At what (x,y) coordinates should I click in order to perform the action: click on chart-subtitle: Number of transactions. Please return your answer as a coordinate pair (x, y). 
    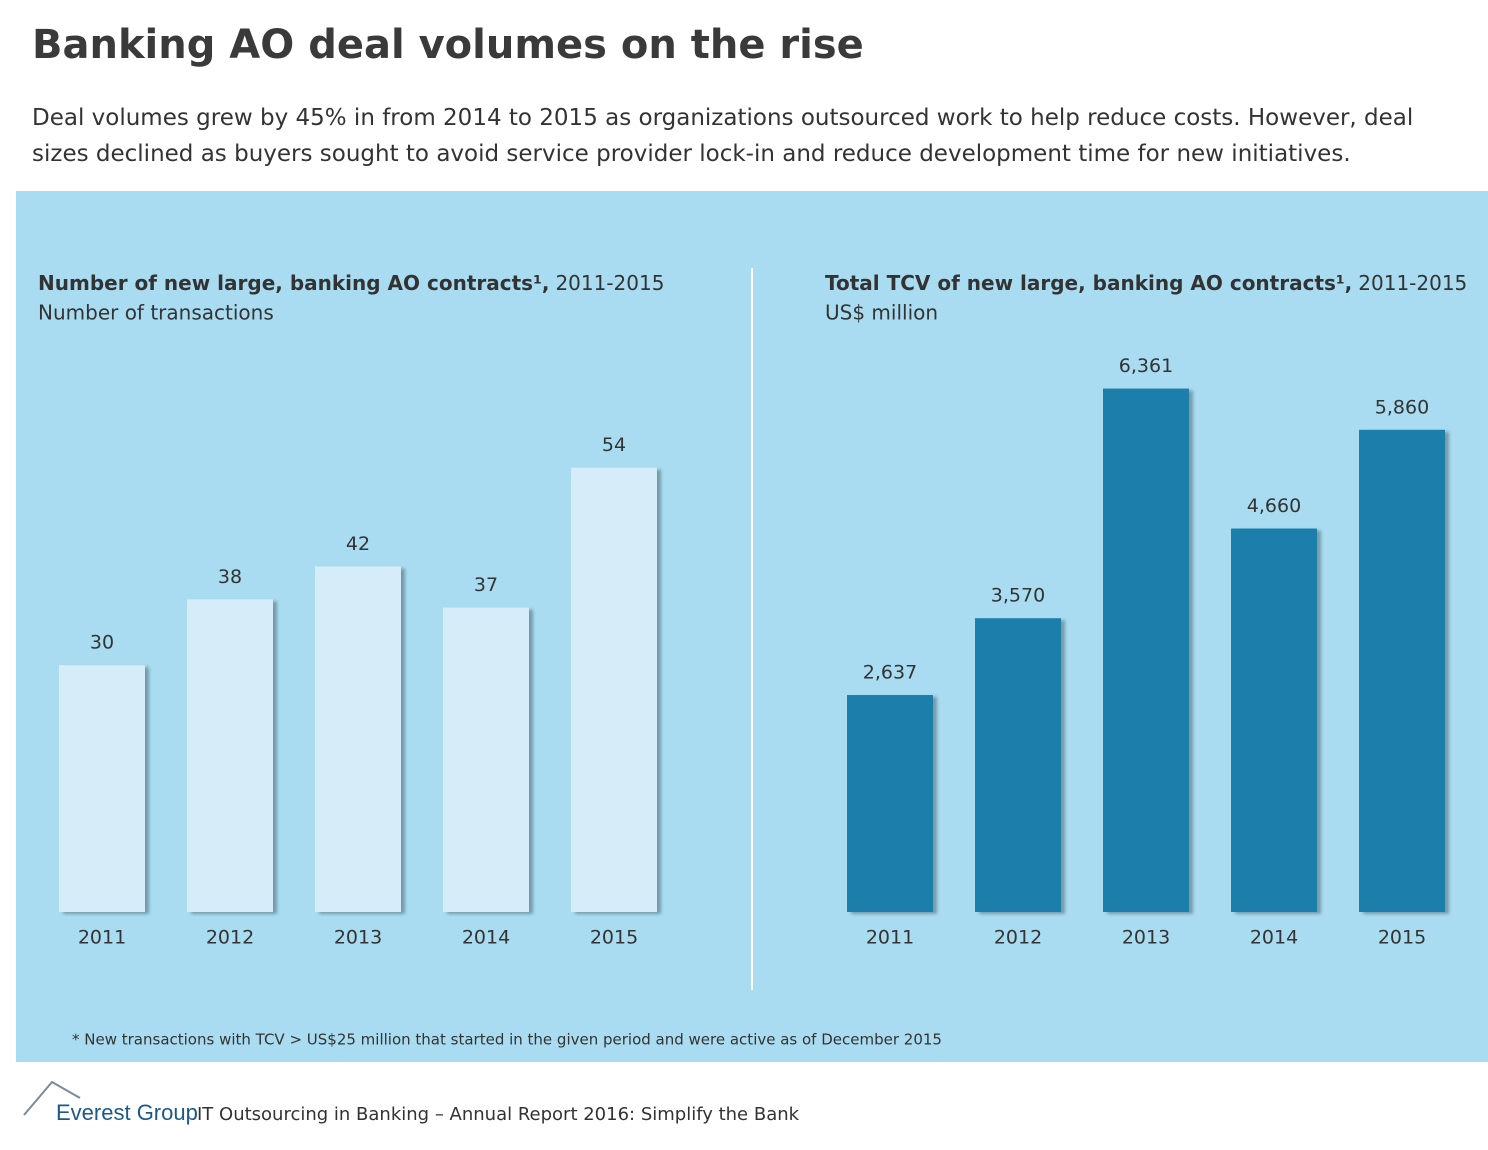
    Looking at the image, I should click on (156, 313).